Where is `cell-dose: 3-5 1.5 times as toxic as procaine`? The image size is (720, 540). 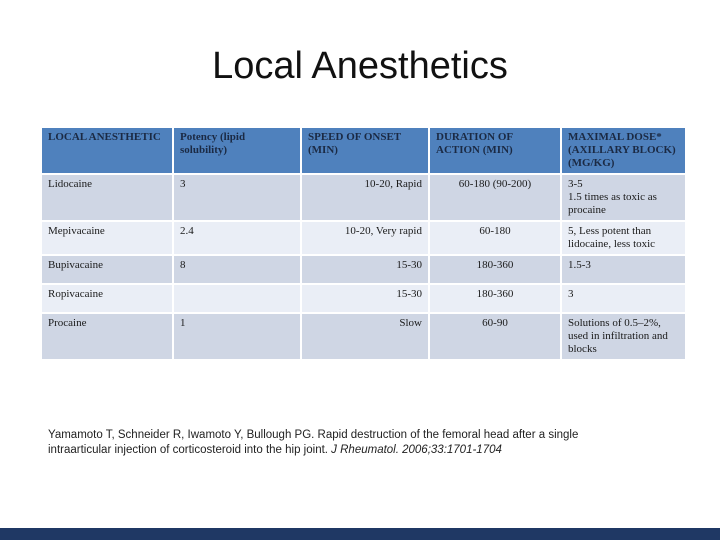 cell-dose: 3-5 1.5 times as toxic as procaine is located at coordinates (623, 197).